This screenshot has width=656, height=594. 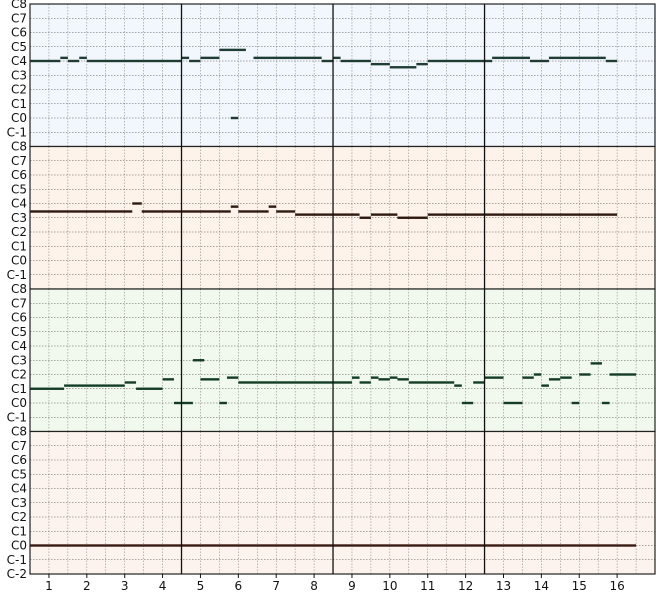 What do you see at coordinates (201, 586) in the screenshot?
I see `measure-label: 5` at bounding box center [201, 586].